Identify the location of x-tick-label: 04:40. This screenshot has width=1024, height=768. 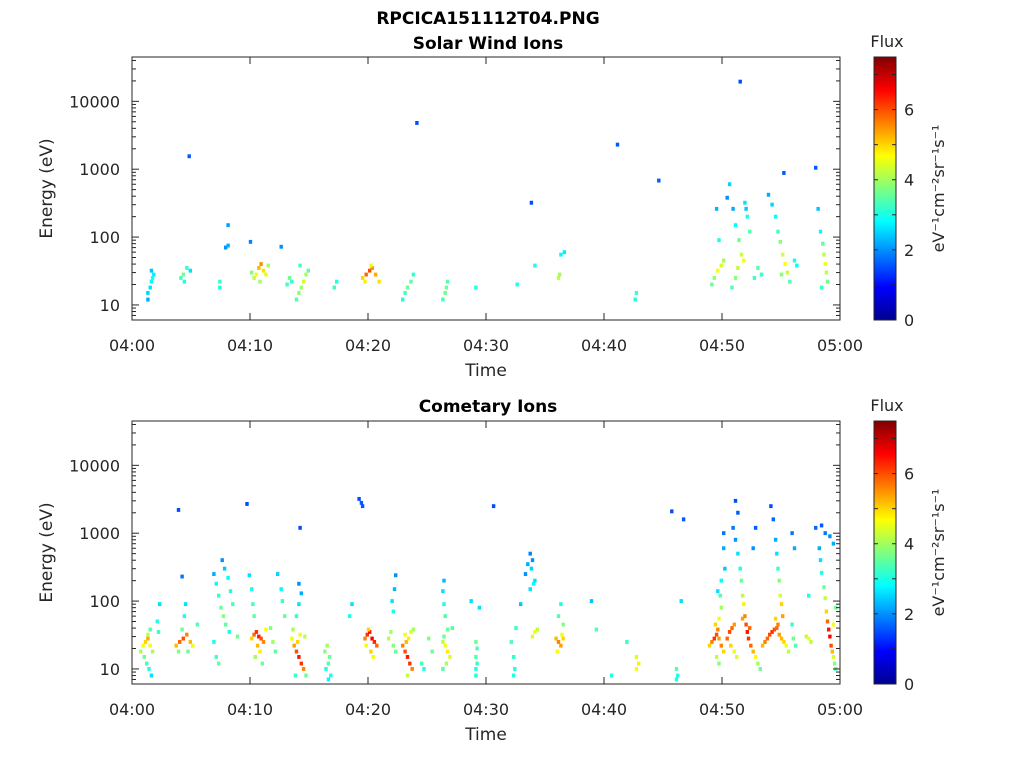
(604, 345).